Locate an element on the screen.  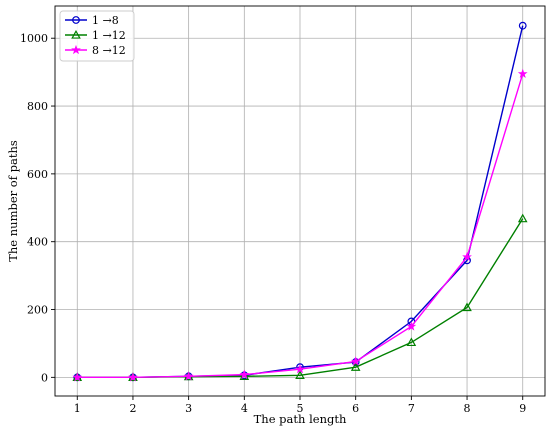
x-tick-label: 9 is located at coordinates (522, 408).